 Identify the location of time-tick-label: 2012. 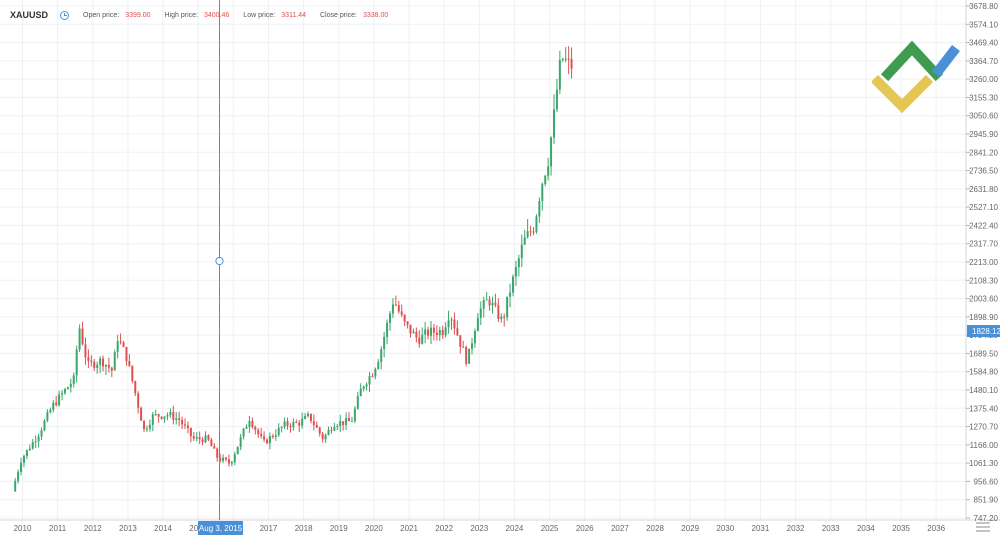
(93, 528).